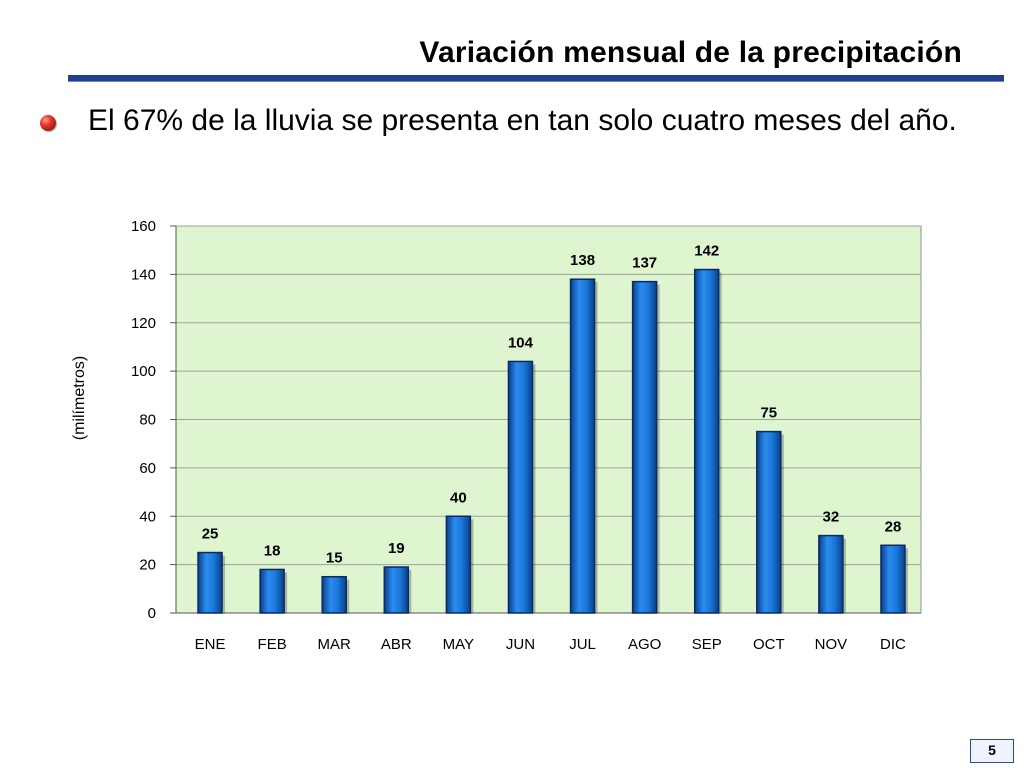  Describe the element at coordinates (690, 52) in the screenshot. I see `slide-title: Variación mensual de la precipitación` at that location.